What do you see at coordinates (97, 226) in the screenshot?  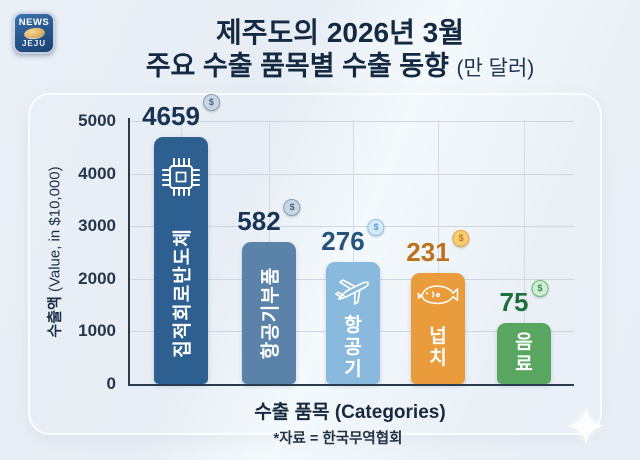 I see `y-tick-label: 3000` at bounding box center [97, 226].